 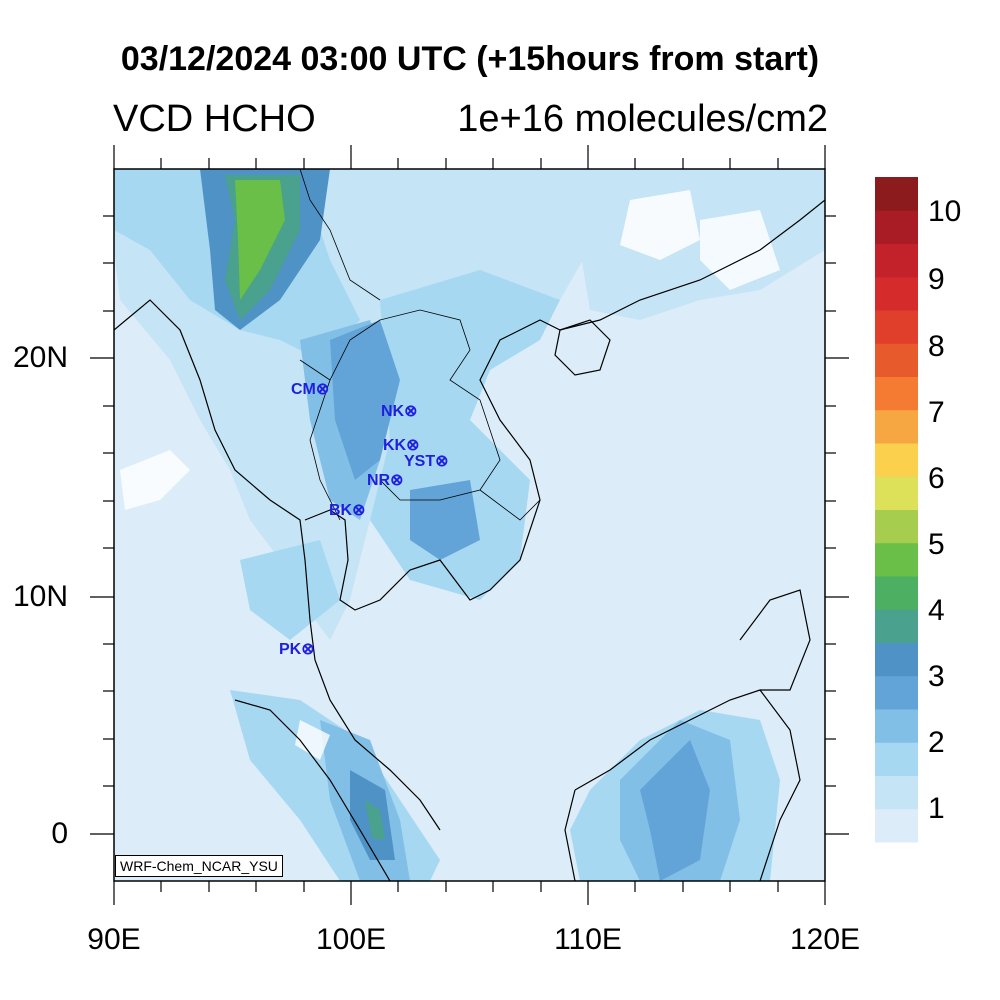 I want to click on colorbar-label-6: 6, so click(x=936, y=478).